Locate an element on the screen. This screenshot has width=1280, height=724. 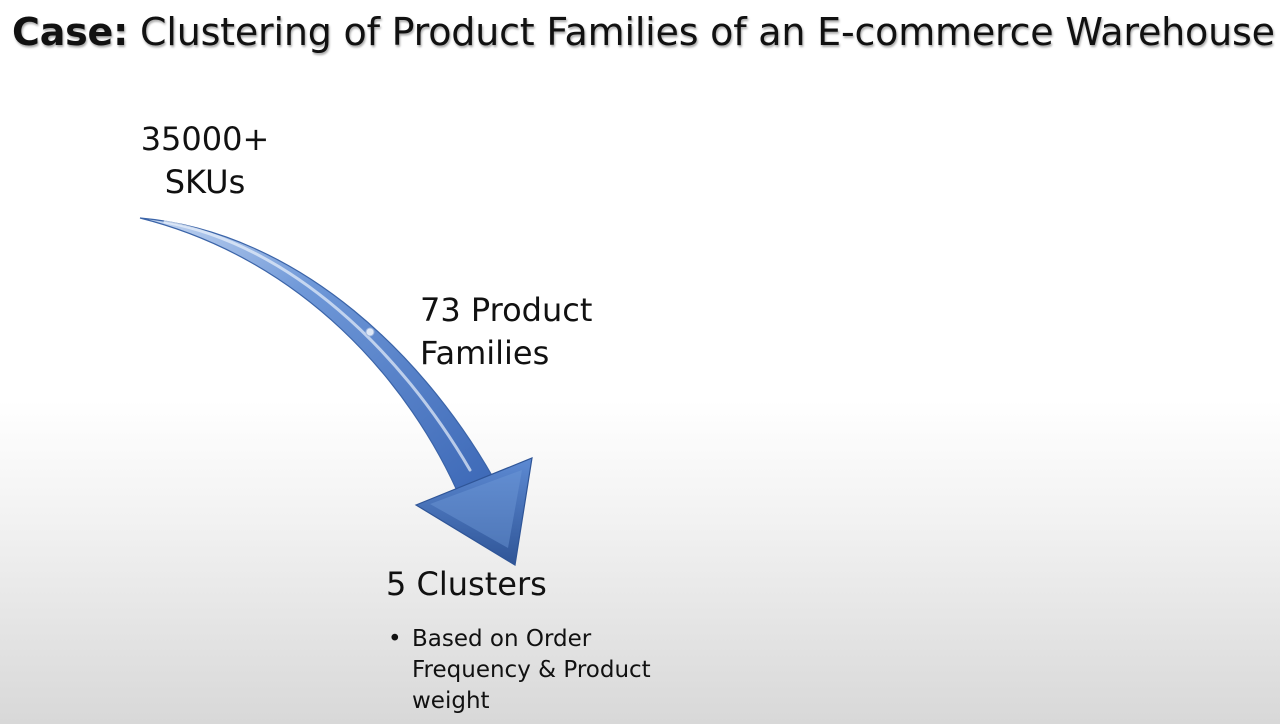
stage-skus-count: 35000+ is located at coordinates (205, 139).